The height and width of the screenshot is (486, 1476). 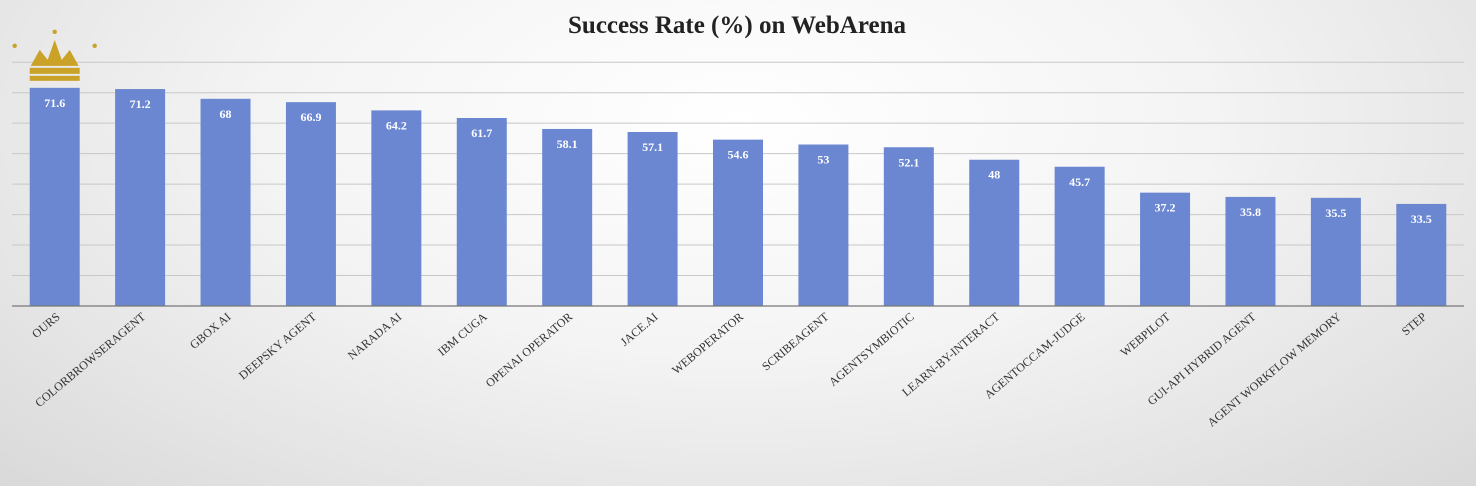 What do you see at coordinates (462, 333) in the screenshot?
I see `category-tick-label: IBM CUGA` at bounding box center [462, 333].